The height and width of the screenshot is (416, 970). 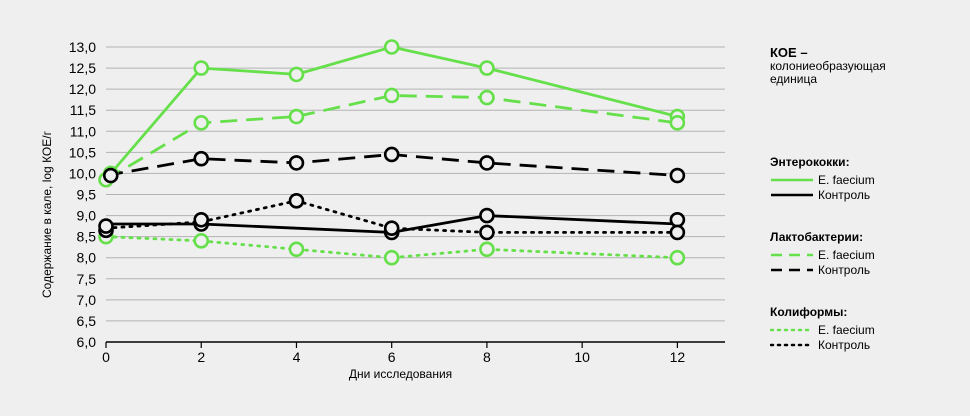 I want to click on note-title: КОЕ –, so click(x=789, y=52).